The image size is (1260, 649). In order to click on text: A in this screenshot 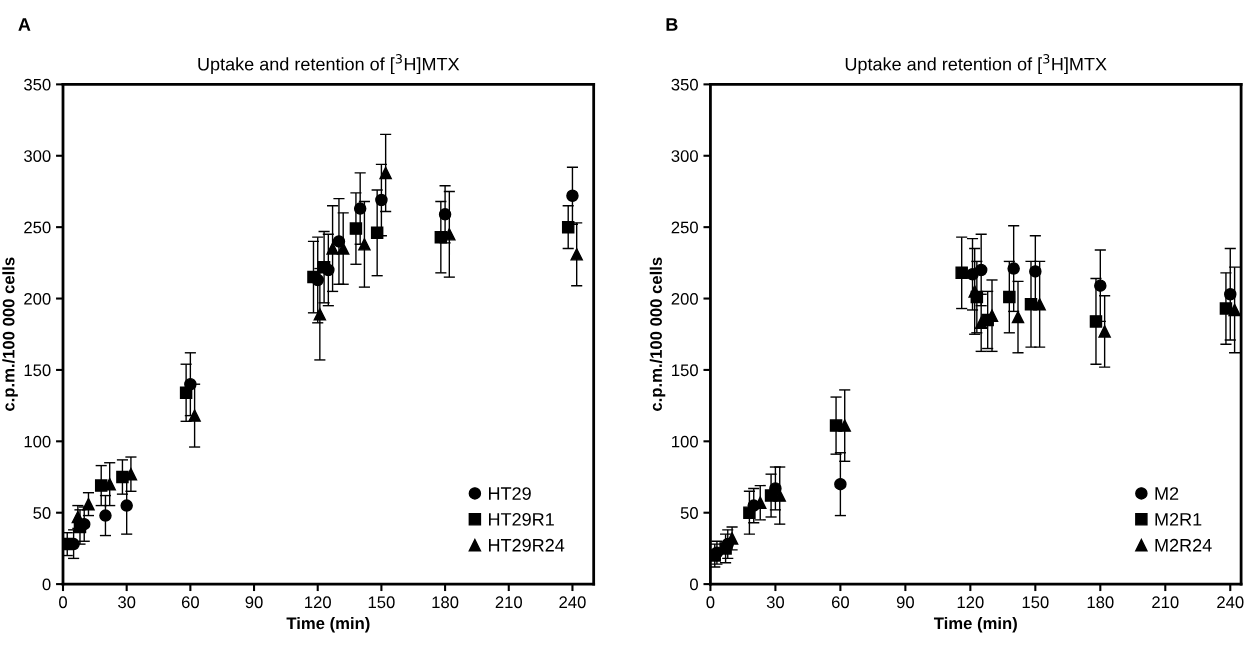, I will do `click(24, 24)`.